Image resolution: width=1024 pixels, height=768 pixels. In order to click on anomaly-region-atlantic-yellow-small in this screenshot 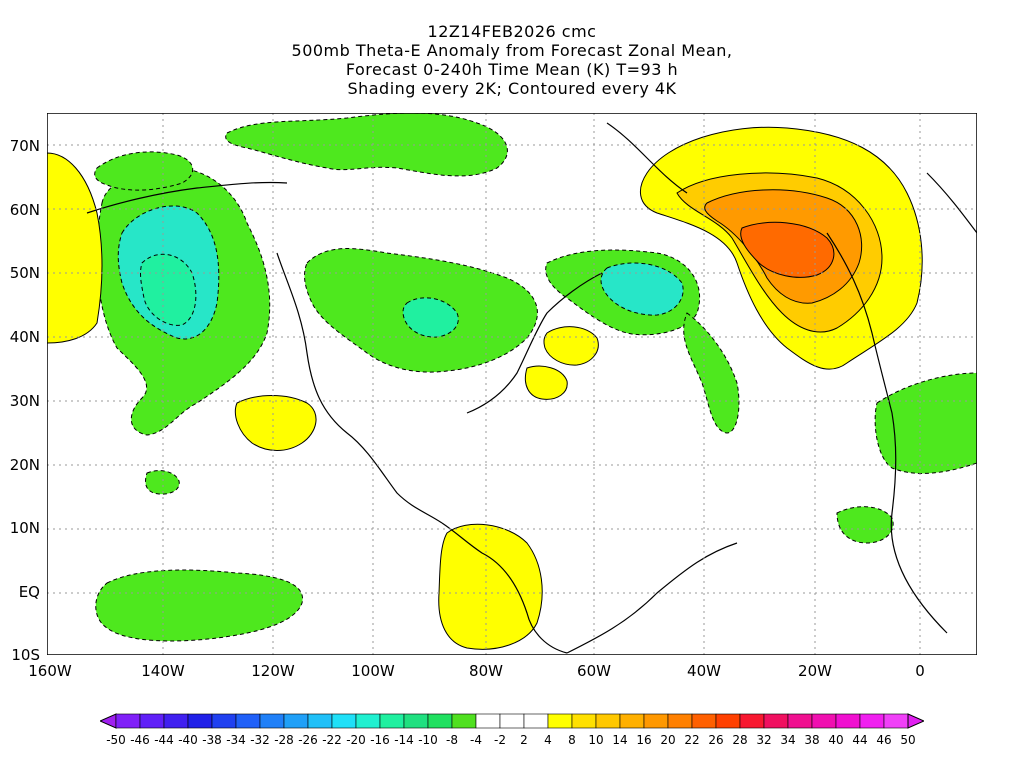, I will do `click(571, 346)`.